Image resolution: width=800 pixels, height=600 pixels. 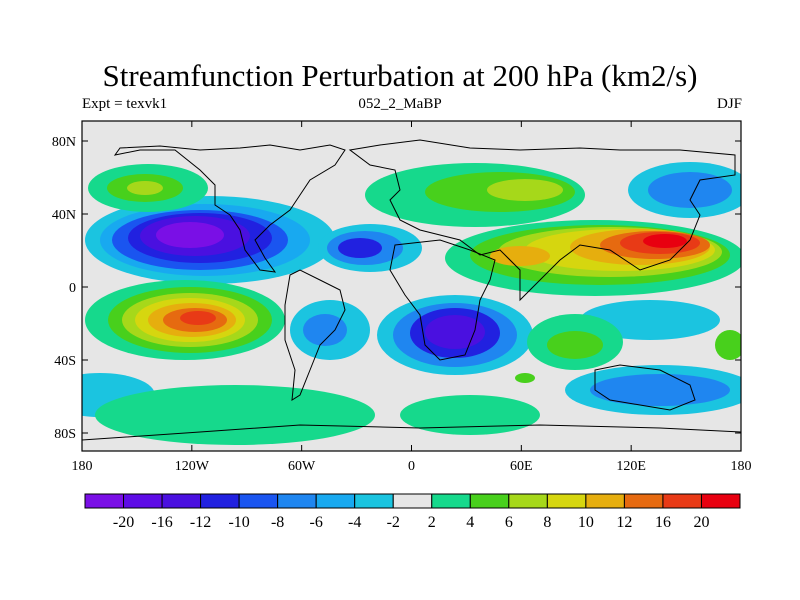 What do you see at coordinates (65, 361) in the screenshot?
I see `y-tick-label: 40S` at bounding box center [65, 361].